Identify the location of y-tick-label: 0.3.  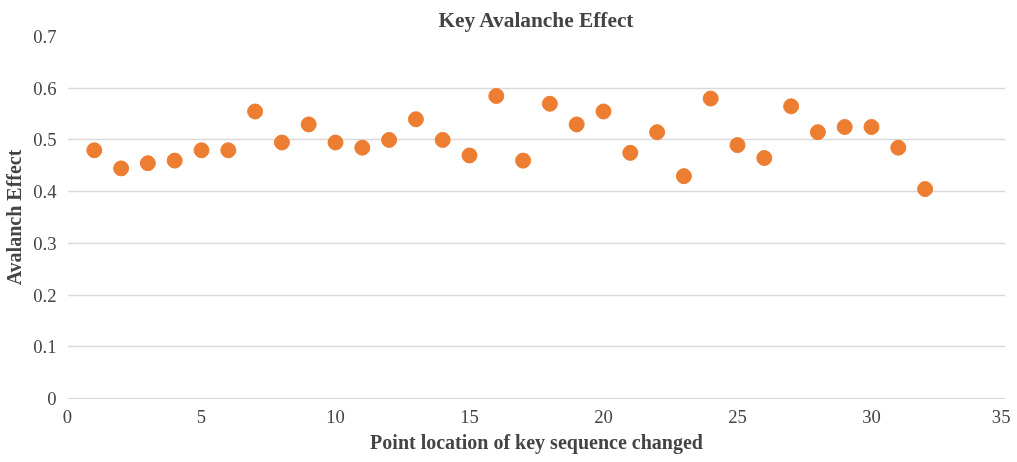
(45, 243).